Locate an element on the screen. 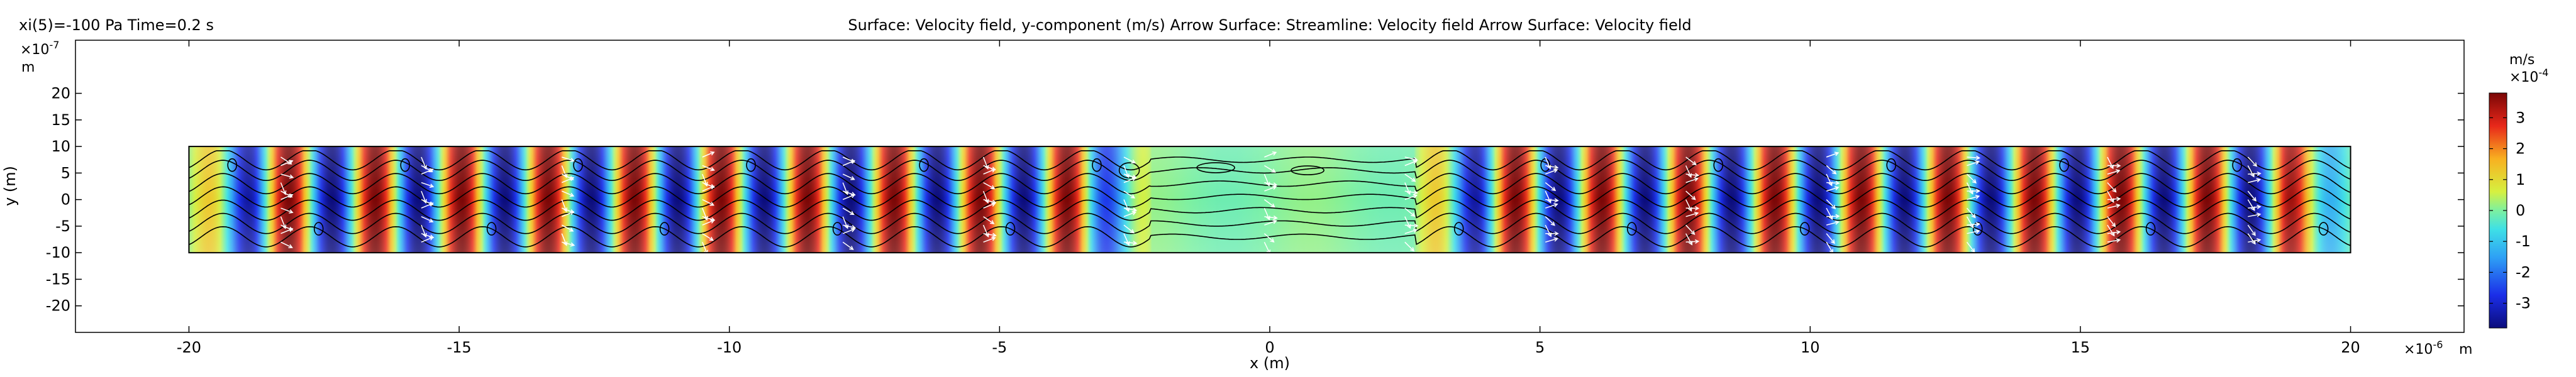  y-tick-label: -5 is located at coordinates (62, 226).